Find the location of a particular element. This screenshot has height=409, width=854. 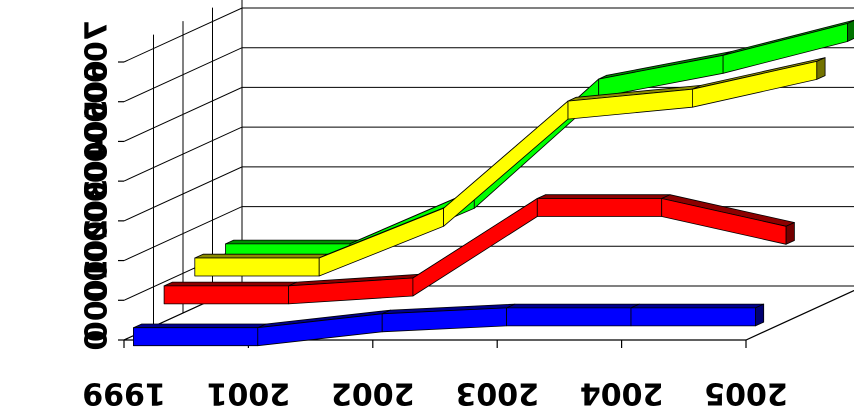

x-tick-label: 1999 is located at coordinates (124, 392).